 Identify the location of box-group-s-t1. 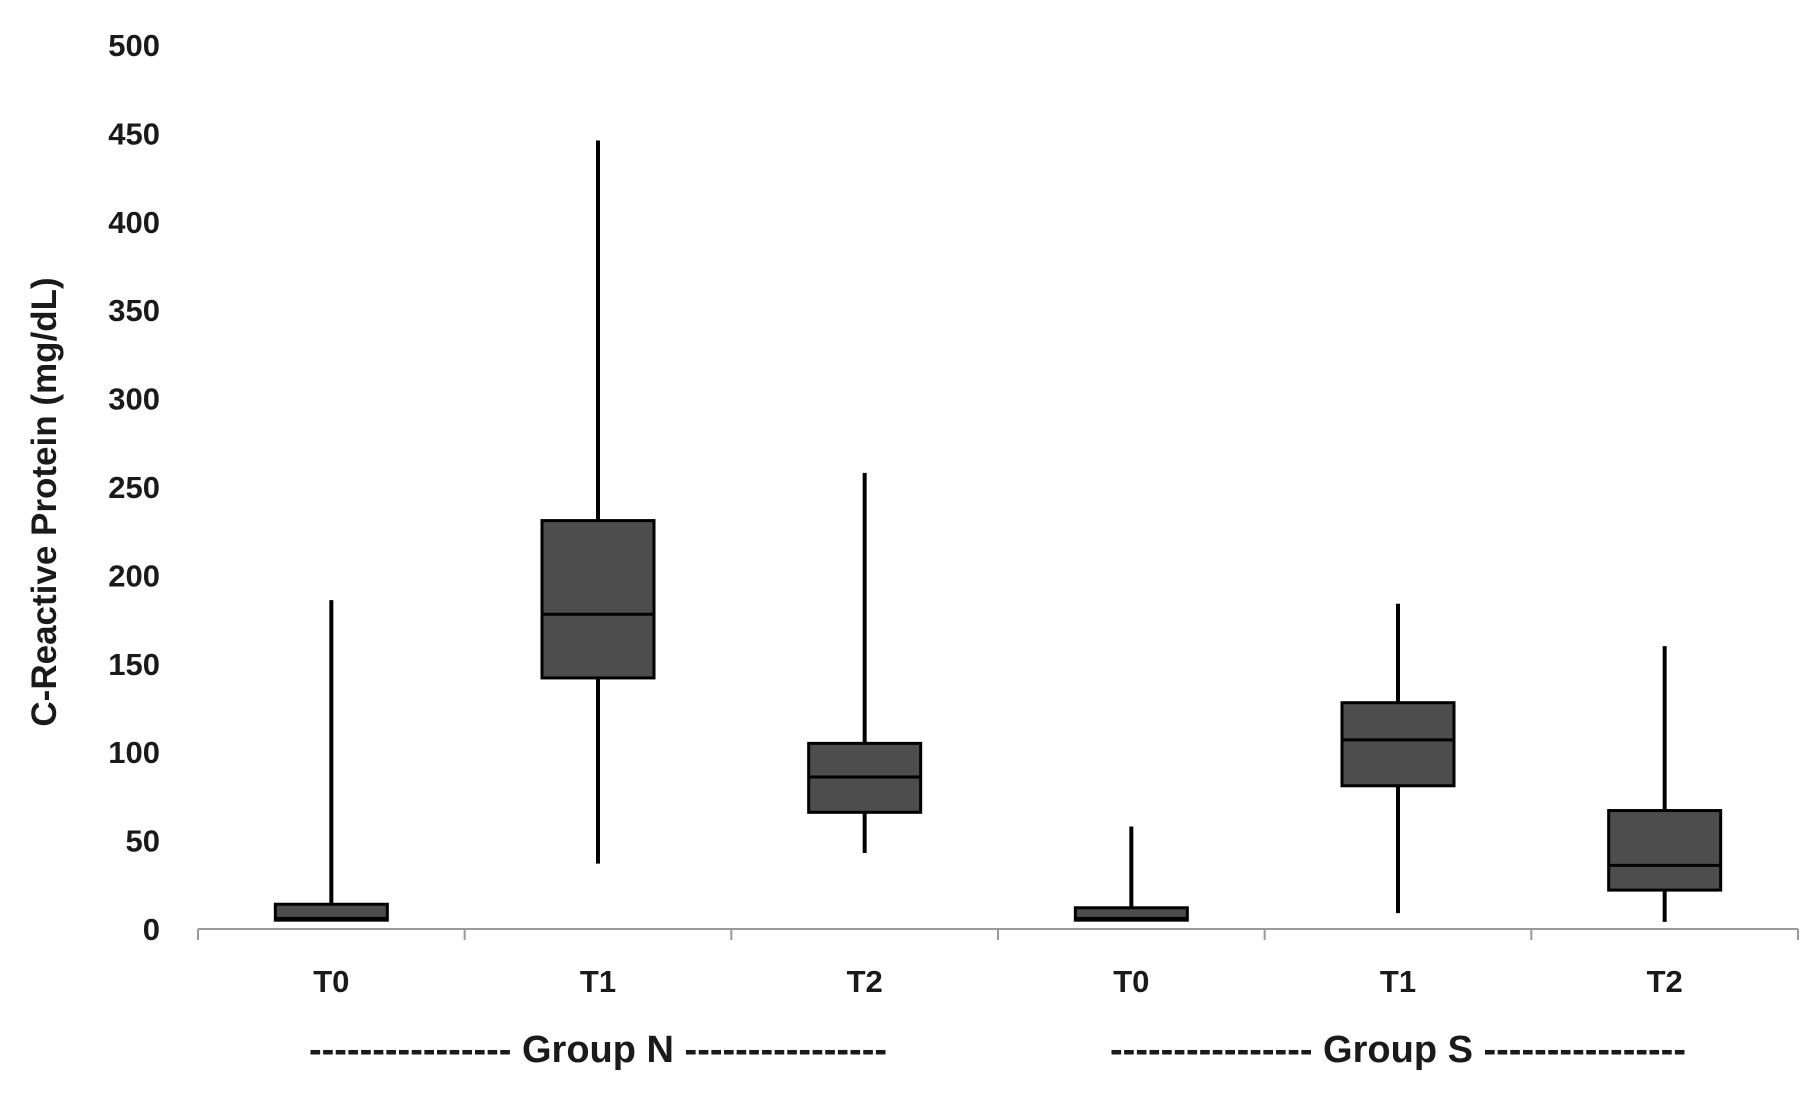
(1398, 758).